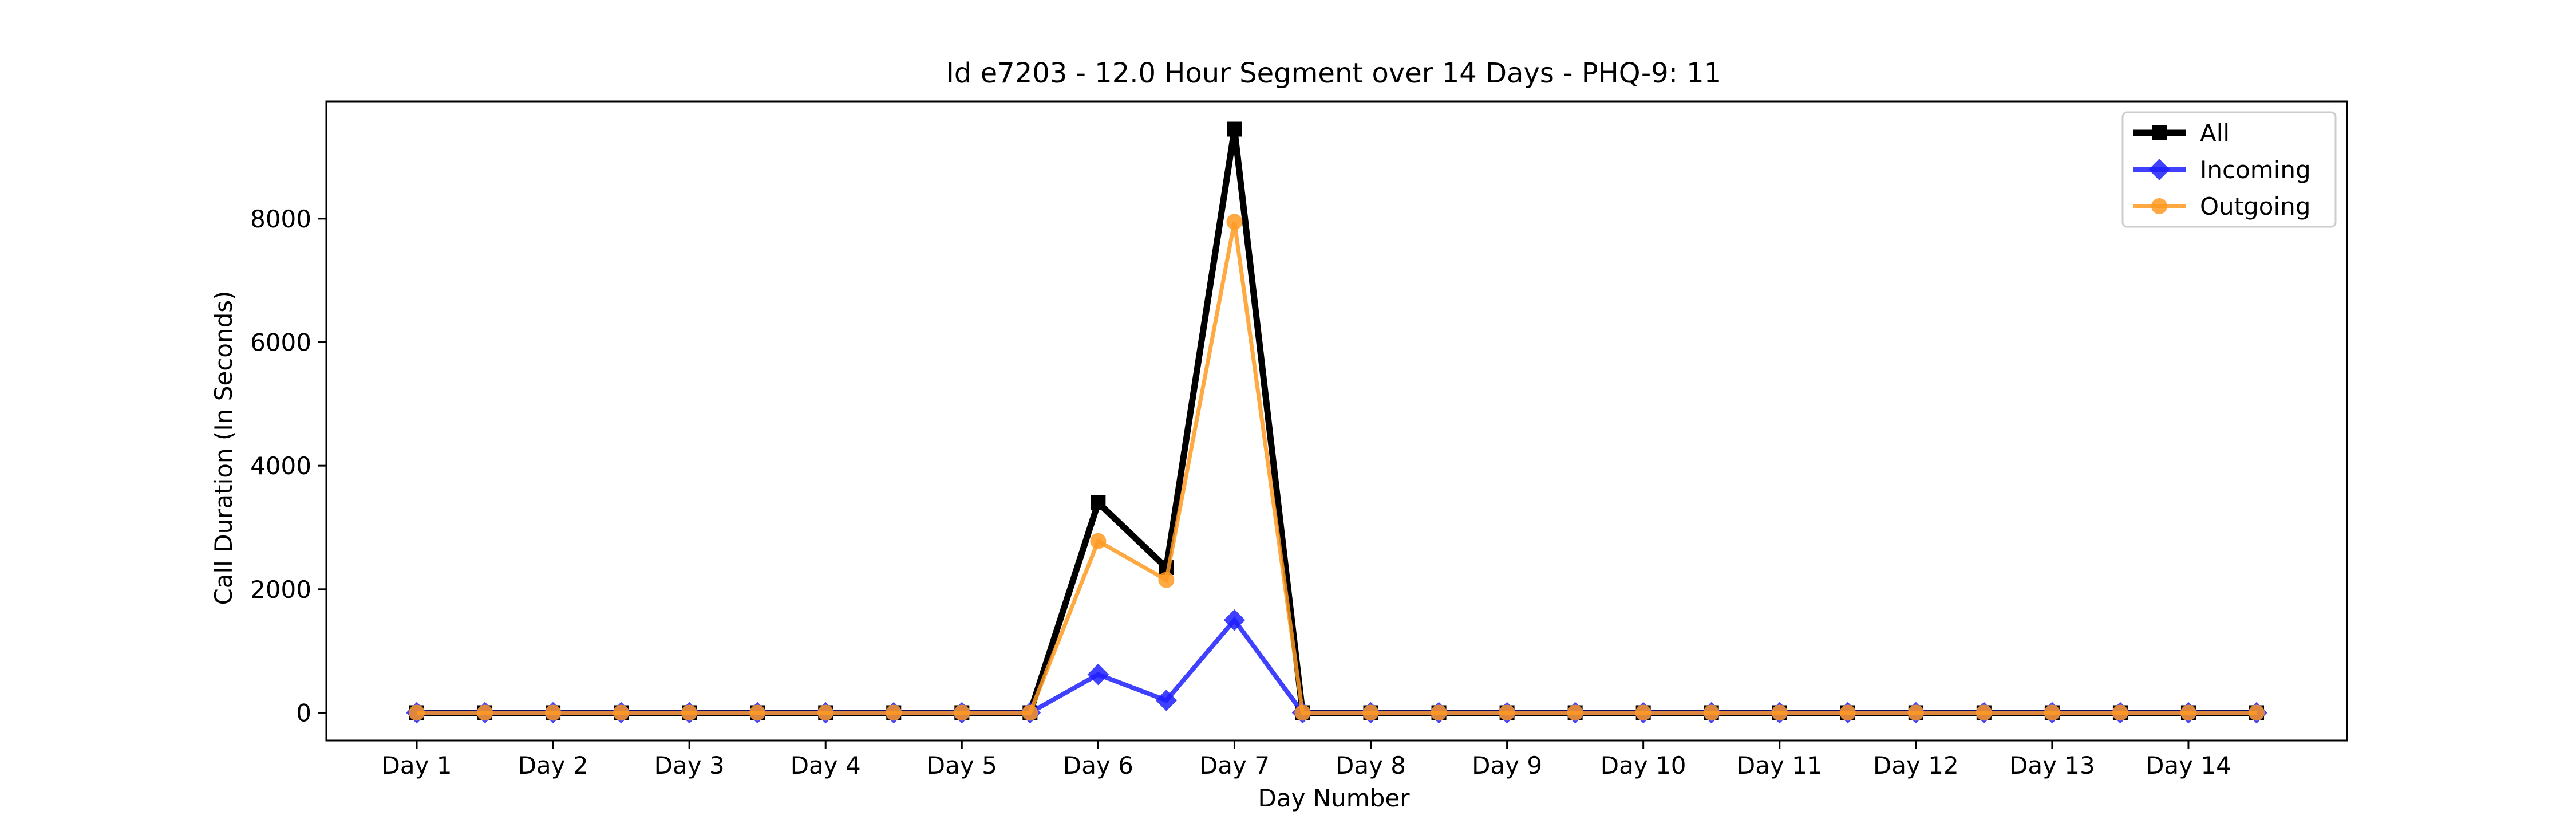  Describe the element at coordinates (280, 219) in the screenshot. I see `y-tick-label: 8000` at that location.